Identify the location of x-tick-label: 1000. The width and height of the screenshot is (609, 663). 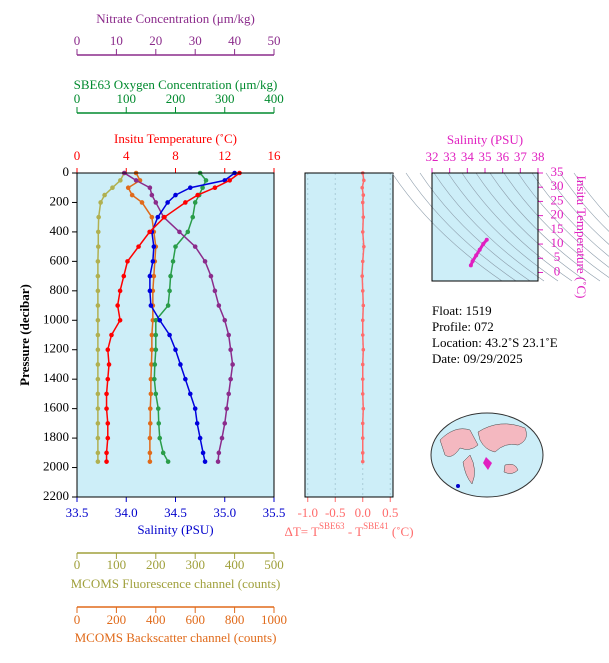
(274, 619).